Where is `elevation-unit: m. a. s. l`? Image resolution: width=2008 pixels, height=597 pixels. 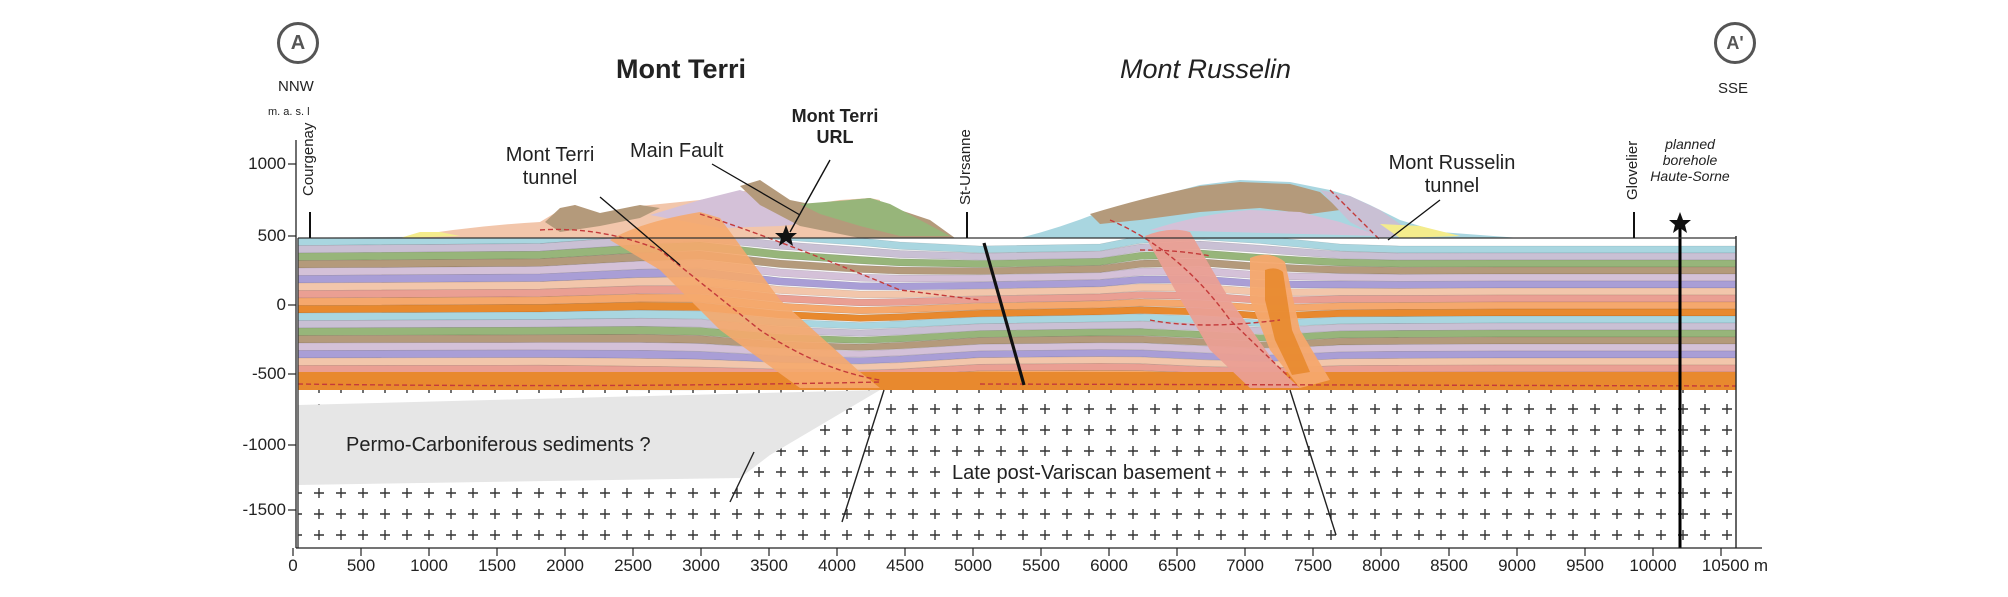 elevation-unit: m. a. s. l is located at coordinates (289, 112).